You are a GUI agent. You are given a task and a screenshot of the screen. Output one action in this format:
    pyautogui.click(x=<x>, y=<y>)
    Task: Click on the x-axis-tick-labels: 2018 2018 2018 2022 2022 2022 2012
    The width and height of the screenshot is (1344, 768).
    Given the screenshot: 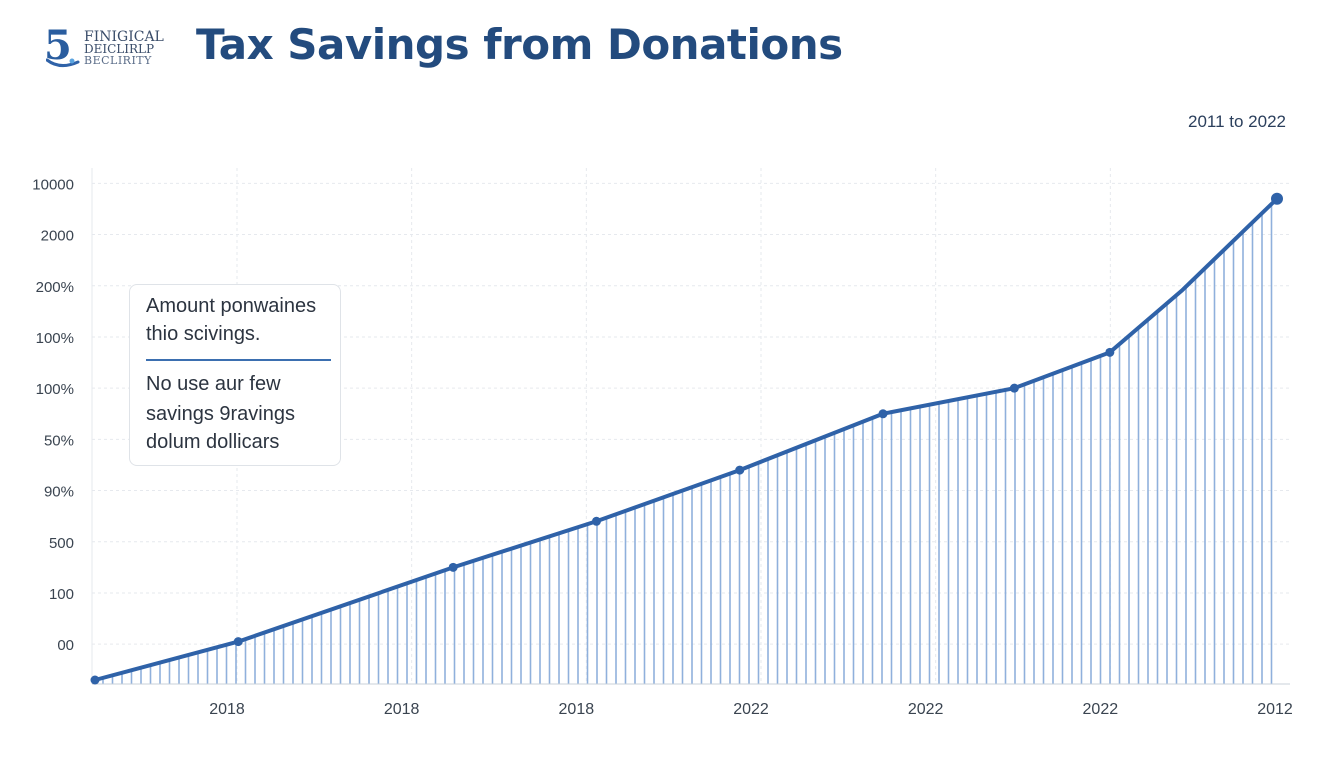 What is the action you would take?
    pyautogui.click(x=751, y=709)
    